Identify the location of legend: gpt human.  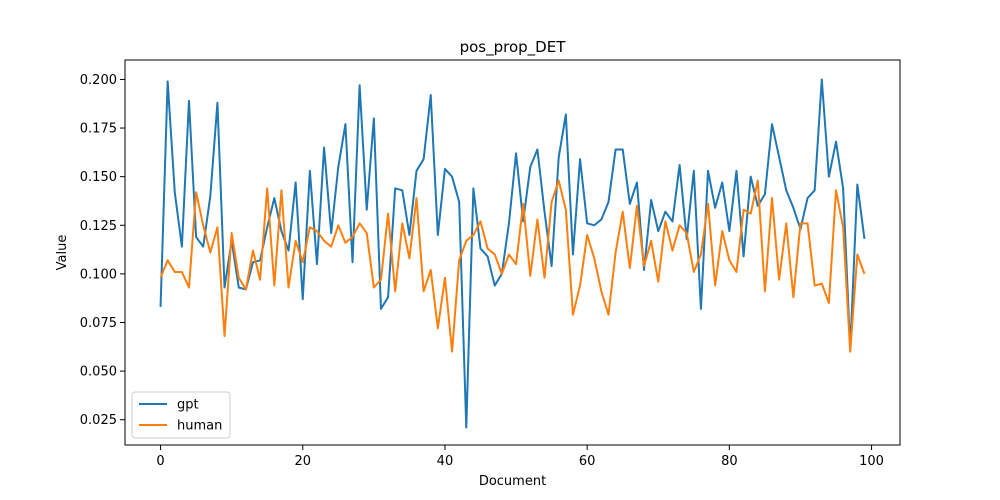
(181, 415).